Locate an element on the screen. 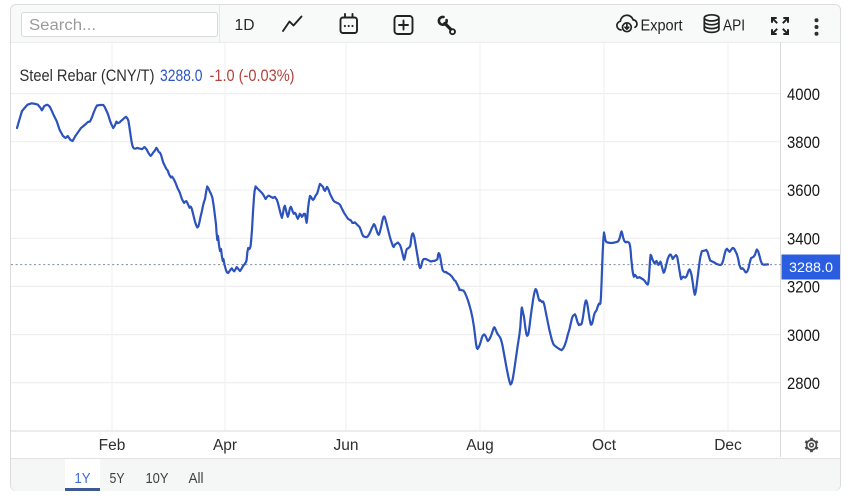  svg-text: All is located at coordinates (196, 478).